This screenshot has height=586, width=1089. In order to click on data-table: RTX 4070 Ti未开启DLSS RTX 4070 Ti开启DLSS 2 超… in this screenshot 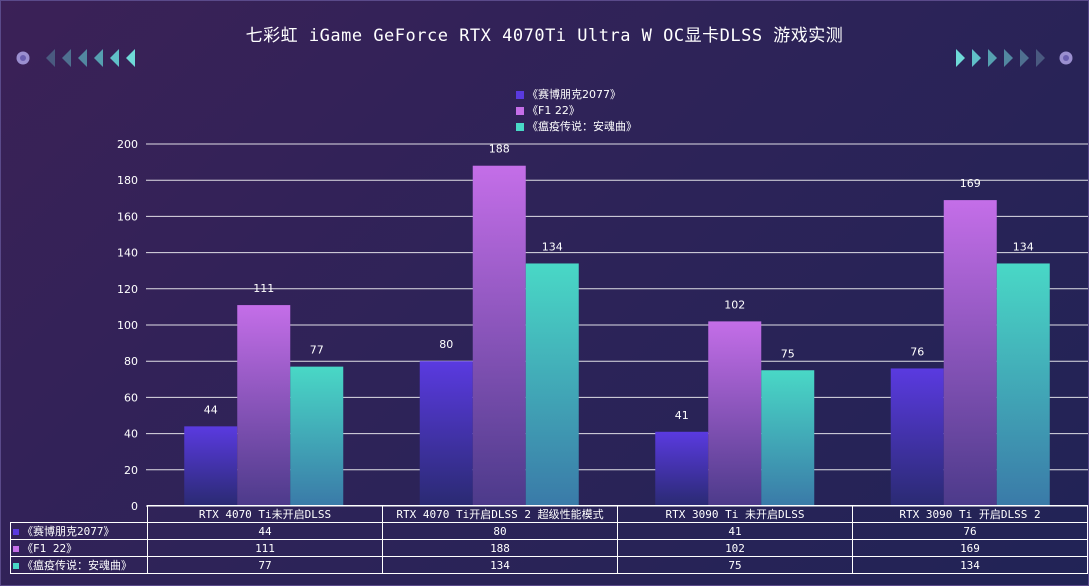, I will do `click(549, 539)`.